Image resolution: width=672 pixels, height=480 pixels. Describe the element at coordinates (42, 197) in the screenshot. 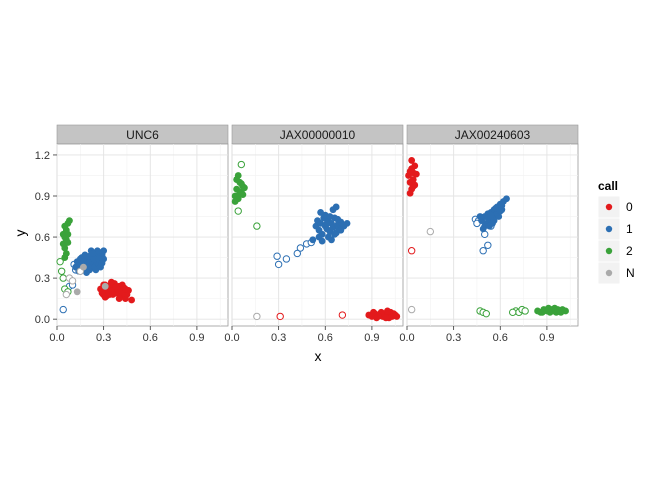

I see `y-tick-label: 0.9` at that location.